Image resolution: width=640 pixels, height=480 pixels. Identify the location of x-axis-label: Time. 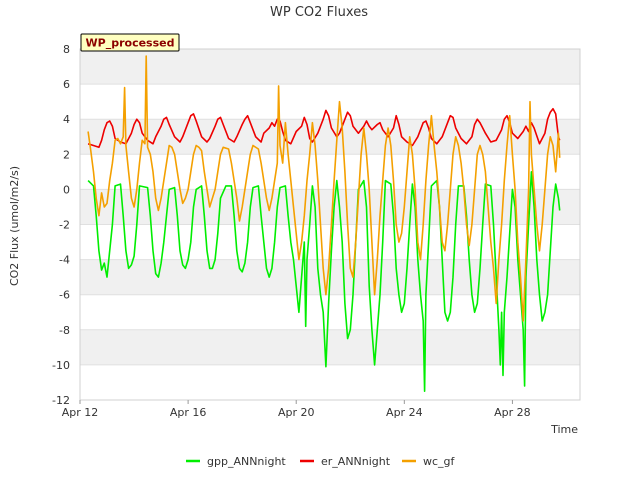
(564, 429).